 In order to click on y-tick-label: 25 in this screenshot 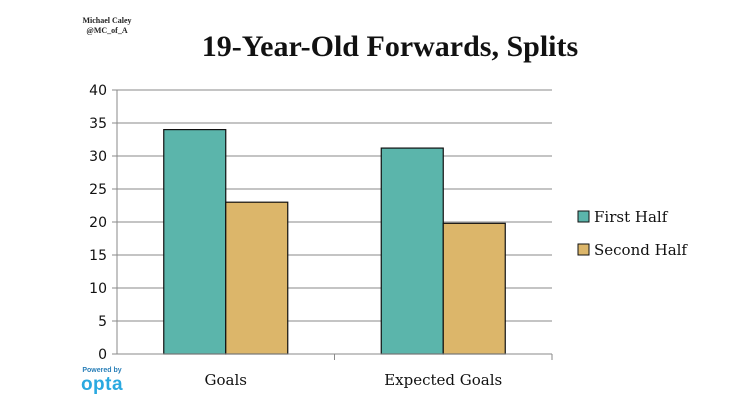, I will do `click(98, 190)`.